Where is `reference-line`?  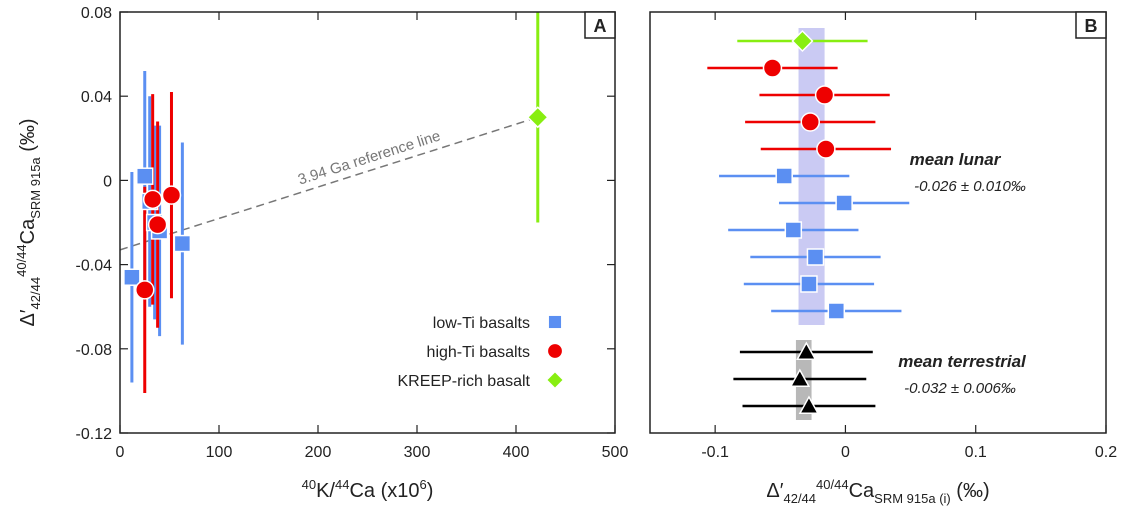 reference-line is located at coordinates (329, 183).